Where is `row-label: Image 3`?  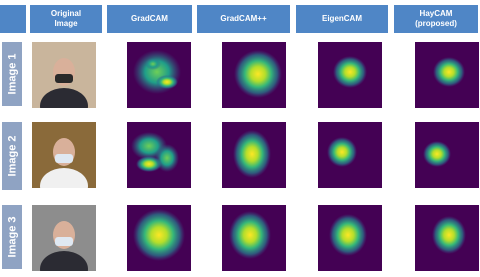
row-label: Image 3 is located at coordinates (12, 237).